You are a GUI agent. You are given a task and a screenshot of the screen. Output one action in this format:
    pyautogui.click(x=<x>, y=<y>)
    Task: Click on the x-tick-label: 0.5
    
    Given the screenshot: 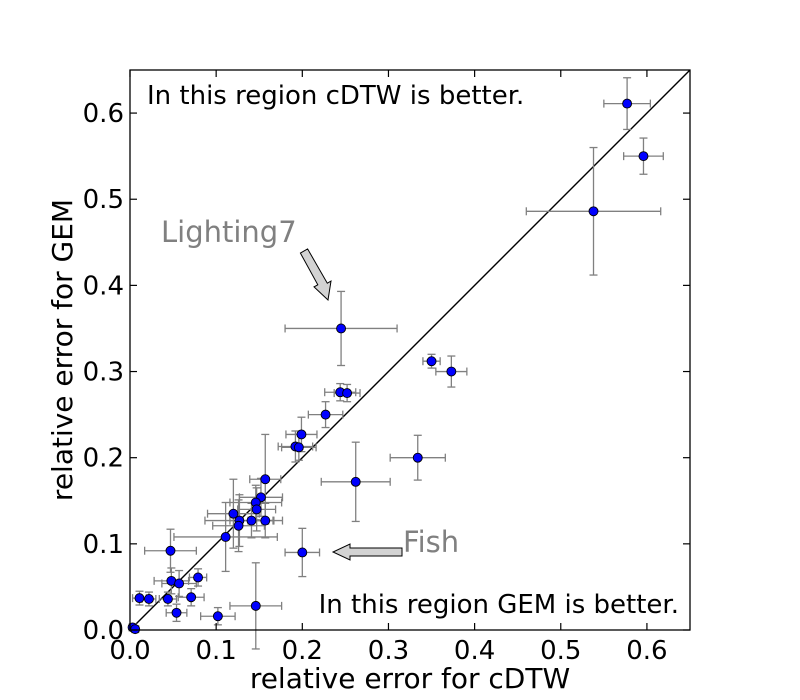 What is the action you would take?
    pyautogui.click(x=560, y=651)
    